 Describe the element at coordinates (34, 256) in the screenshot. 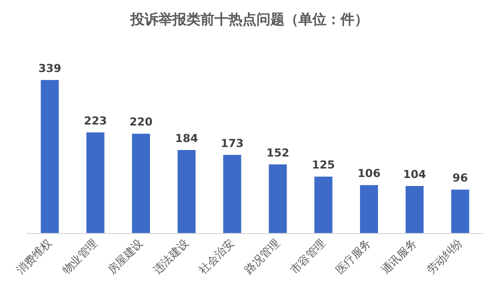

I see `x-tick-label: 消费维权` at that location.